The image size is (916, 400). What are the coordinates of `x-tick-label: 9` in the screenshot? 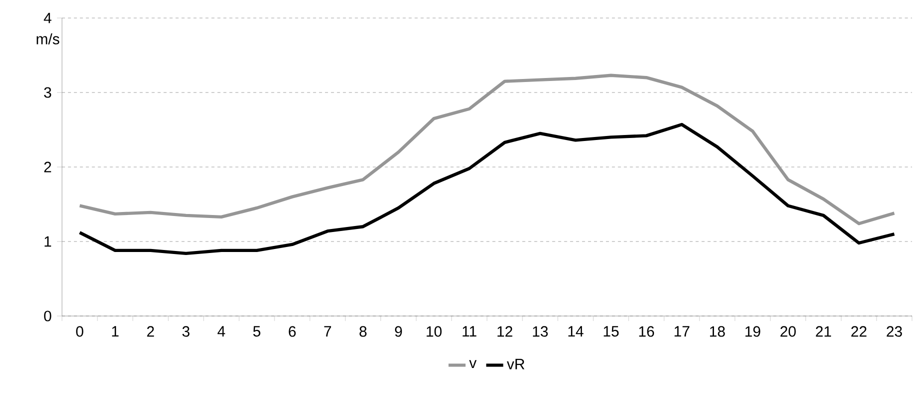 It's located at (398, 331).